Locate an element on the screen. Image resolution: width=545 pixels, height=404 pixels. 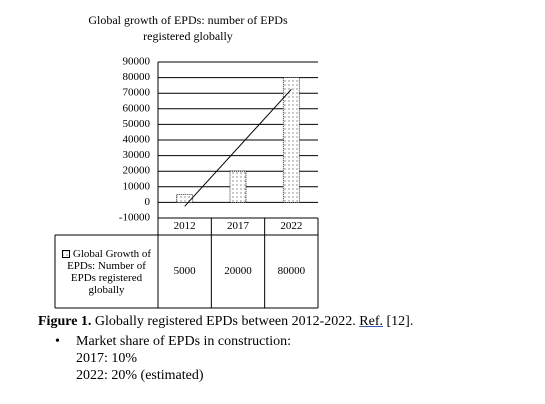
bullet-text: Market share of EPDs in construction: is located at coordinates (184, 341).